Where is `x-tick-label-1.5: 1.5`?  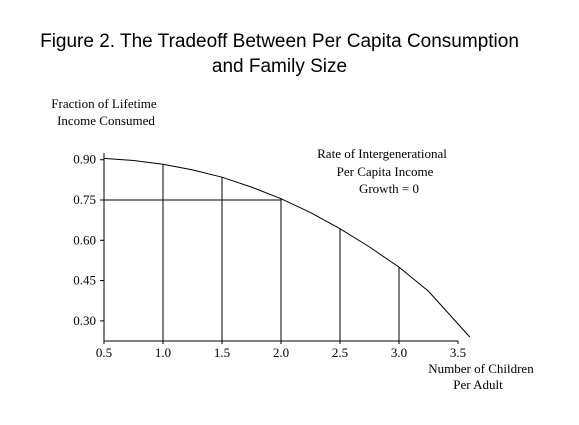
x-tick-label-1.5: 1.5 is located at coordinates (222, 352).